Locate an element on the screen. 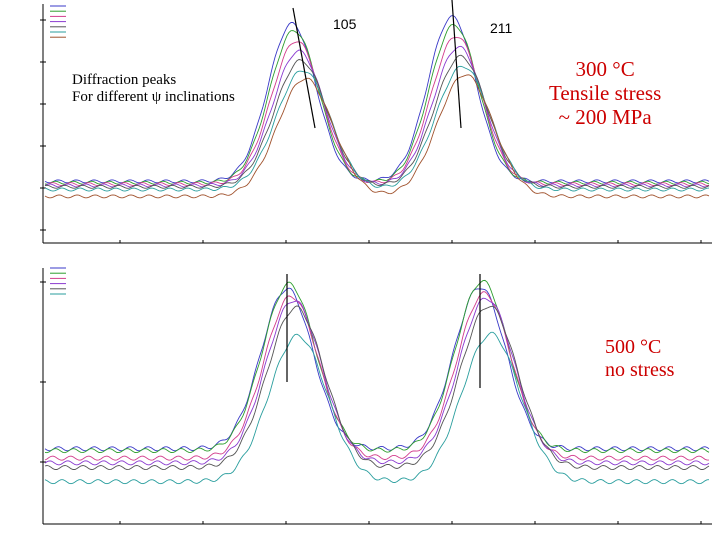  bottom-condition-label: 500 °C no stress is located at coordinates (639, 359).